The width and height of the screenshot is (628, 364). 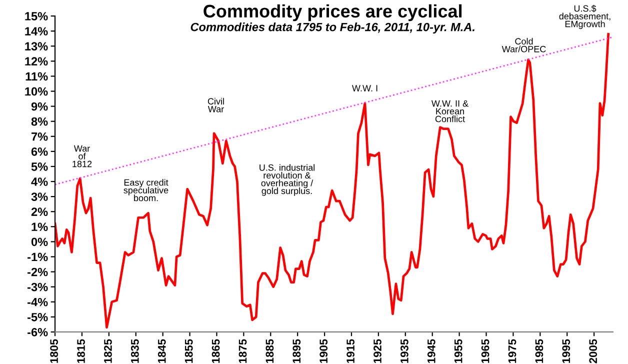 What do you see at coordinates (38, 287) in the screenshot?
I see `y-tick-label: -3%` at bounding box center [38, 287].